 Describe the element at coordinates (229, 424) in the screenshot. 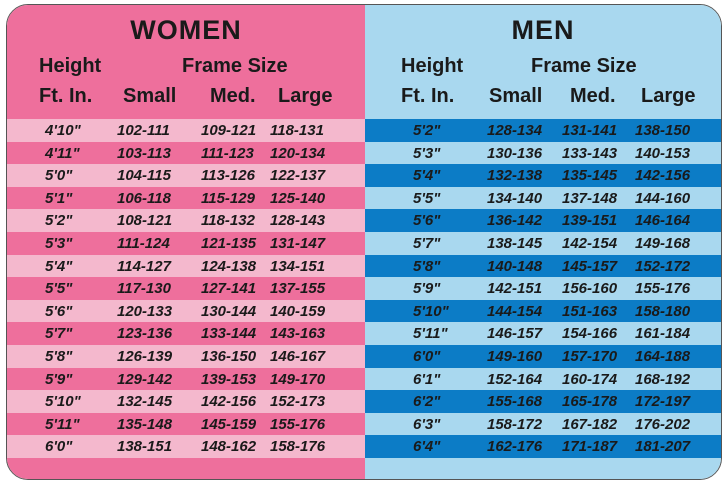

I see `women-med-cell: 145-159` at that location.